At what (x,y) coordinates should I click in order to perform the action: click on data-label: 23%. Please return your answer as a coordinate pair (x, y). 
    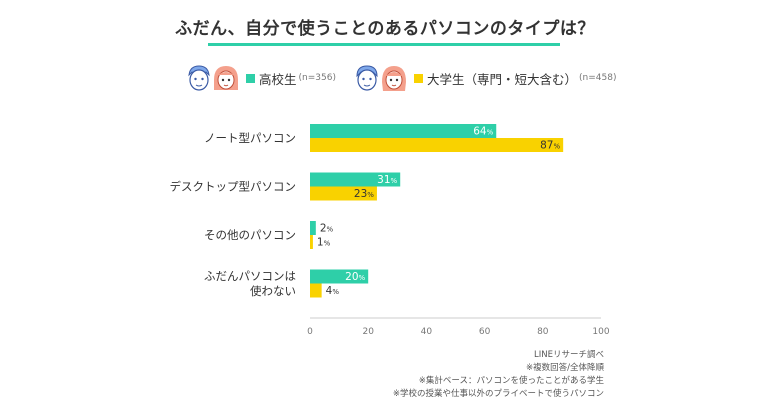
    Looking at the image, I should click on (364, 194).